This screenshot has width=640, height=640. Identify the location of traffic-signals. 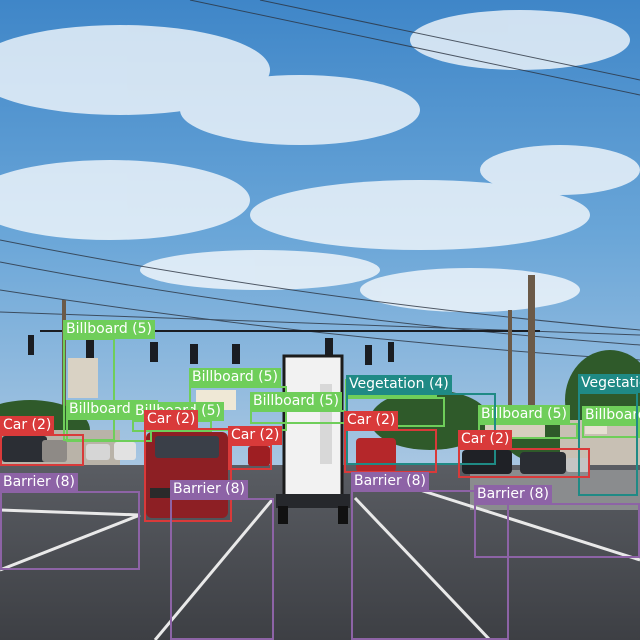
(284, 347).